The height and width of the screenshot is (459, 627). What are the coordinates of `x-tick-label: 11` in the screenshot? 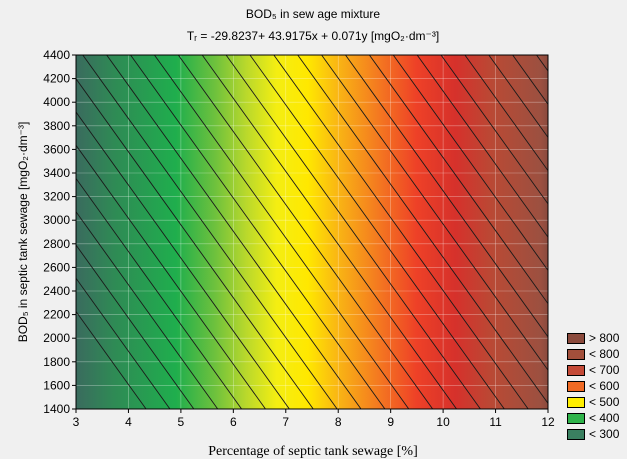 It's located at (495, 422).